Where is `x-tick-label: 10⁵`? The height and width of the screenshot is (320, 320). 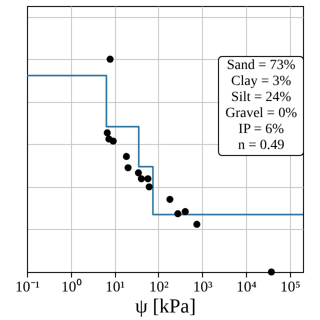
x-tick-label: 10⁵ is located at coordinates (290, 288).